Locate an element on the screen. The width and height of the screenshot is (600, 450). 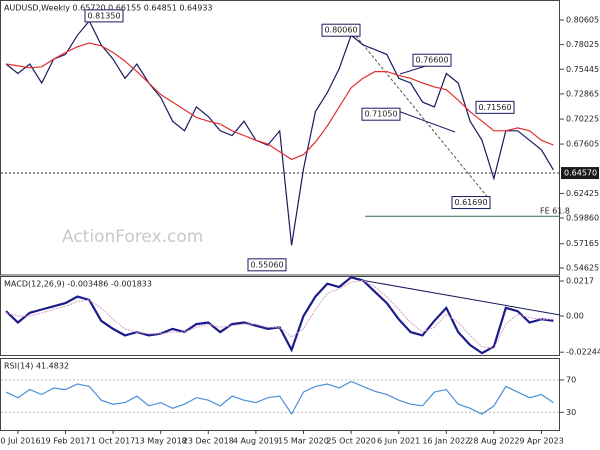
y-tick-label: 0.70225 is located at coordinates (582, 119).